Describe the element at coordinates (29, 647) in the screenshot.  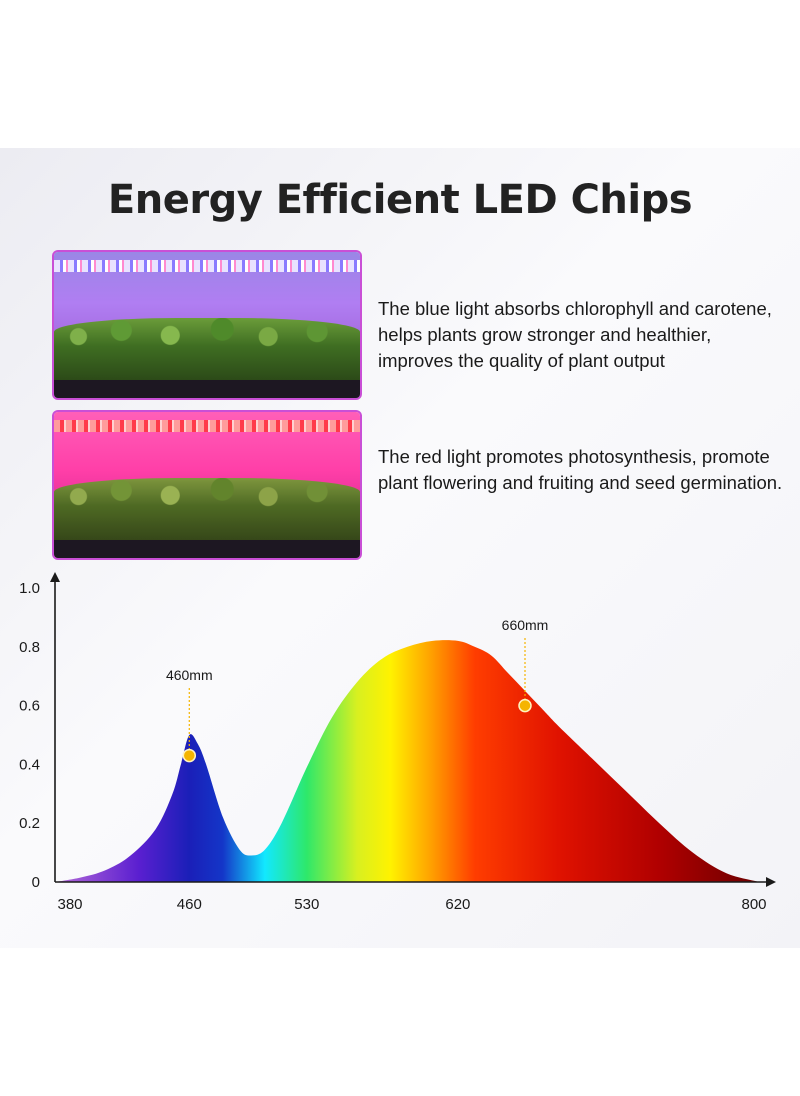
I see `y-tick-label: 0.8` at that location.